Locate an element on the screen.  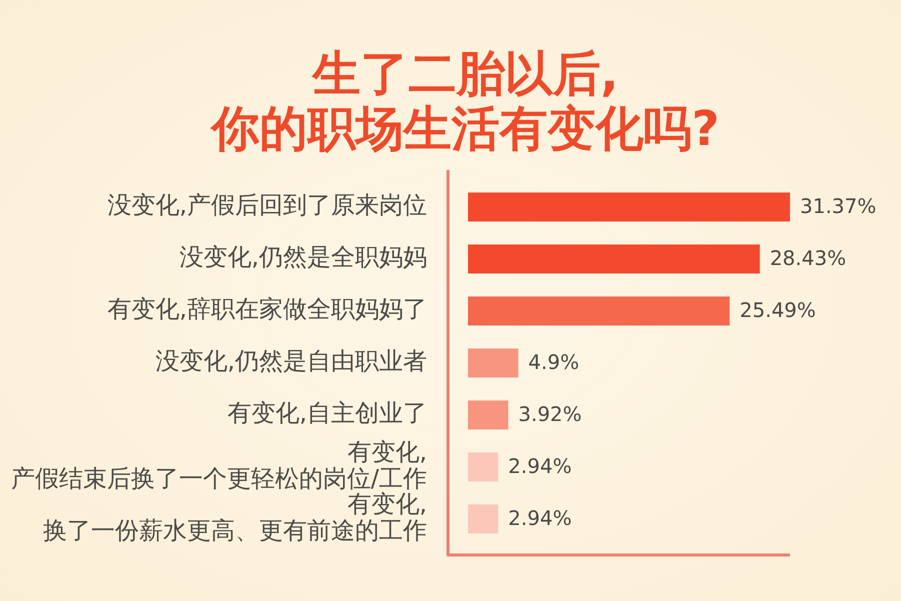
data-label: 25.49% is located at coordinates (778, 310).